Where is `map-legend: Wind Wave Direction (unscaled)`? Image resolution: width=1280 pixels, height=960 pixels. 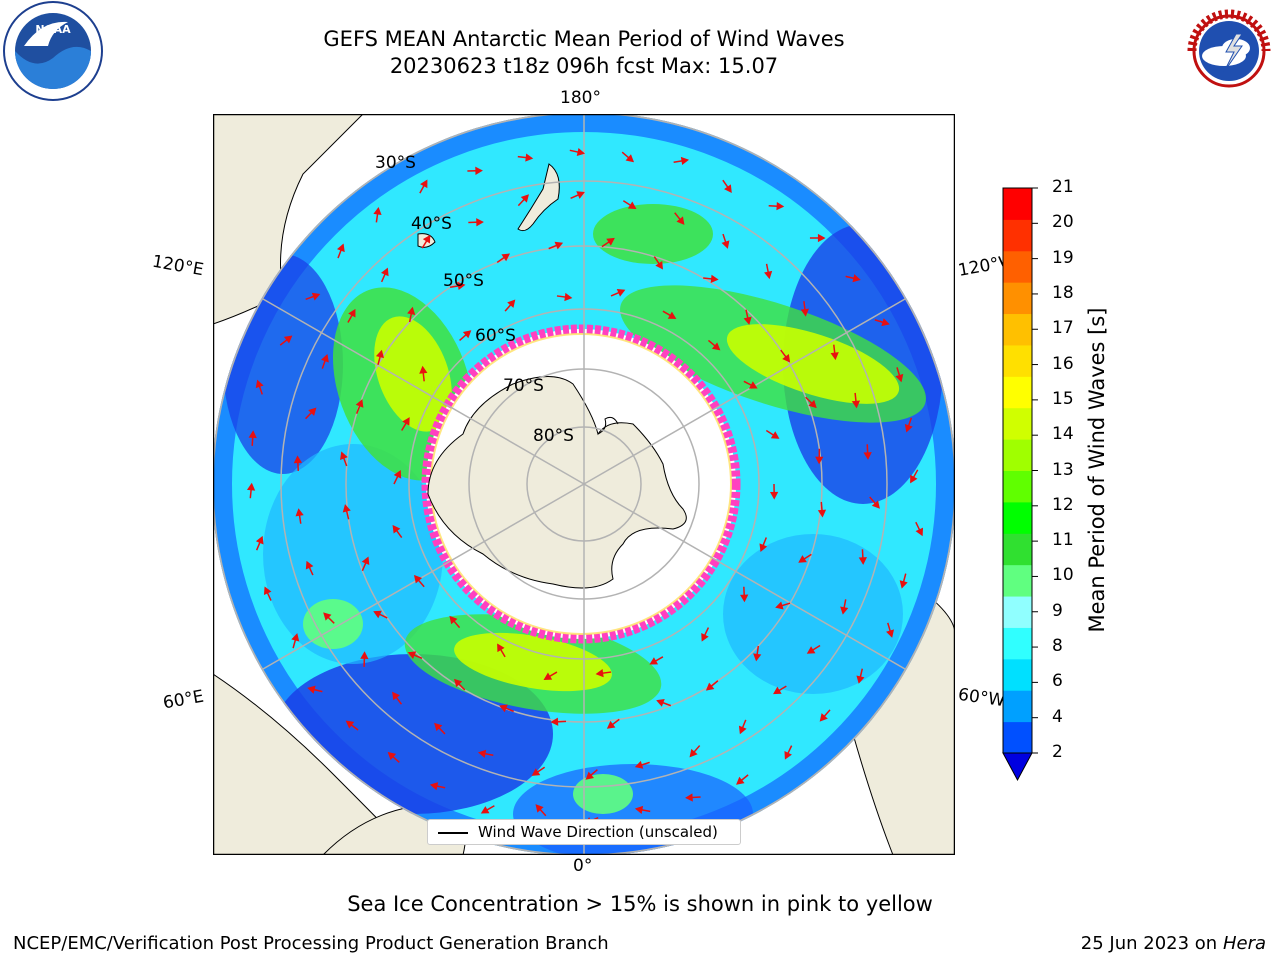
map-legend: Wind Wave Direction (unscaled) is located at coordinates (584, 832).